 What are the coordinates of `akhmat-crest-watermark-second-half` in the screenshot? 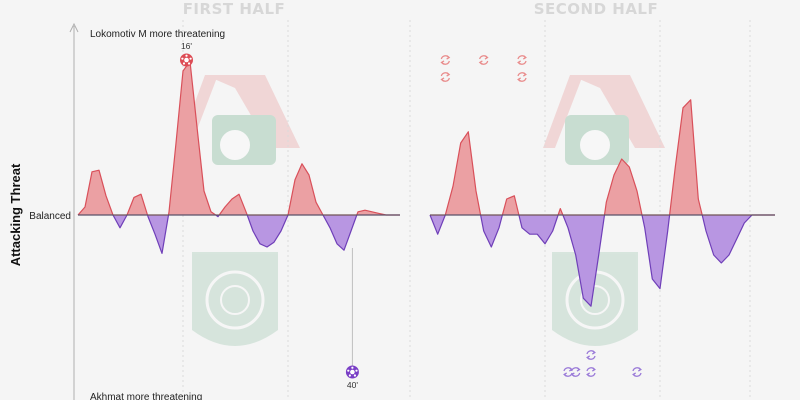 It's located at (595, 299).